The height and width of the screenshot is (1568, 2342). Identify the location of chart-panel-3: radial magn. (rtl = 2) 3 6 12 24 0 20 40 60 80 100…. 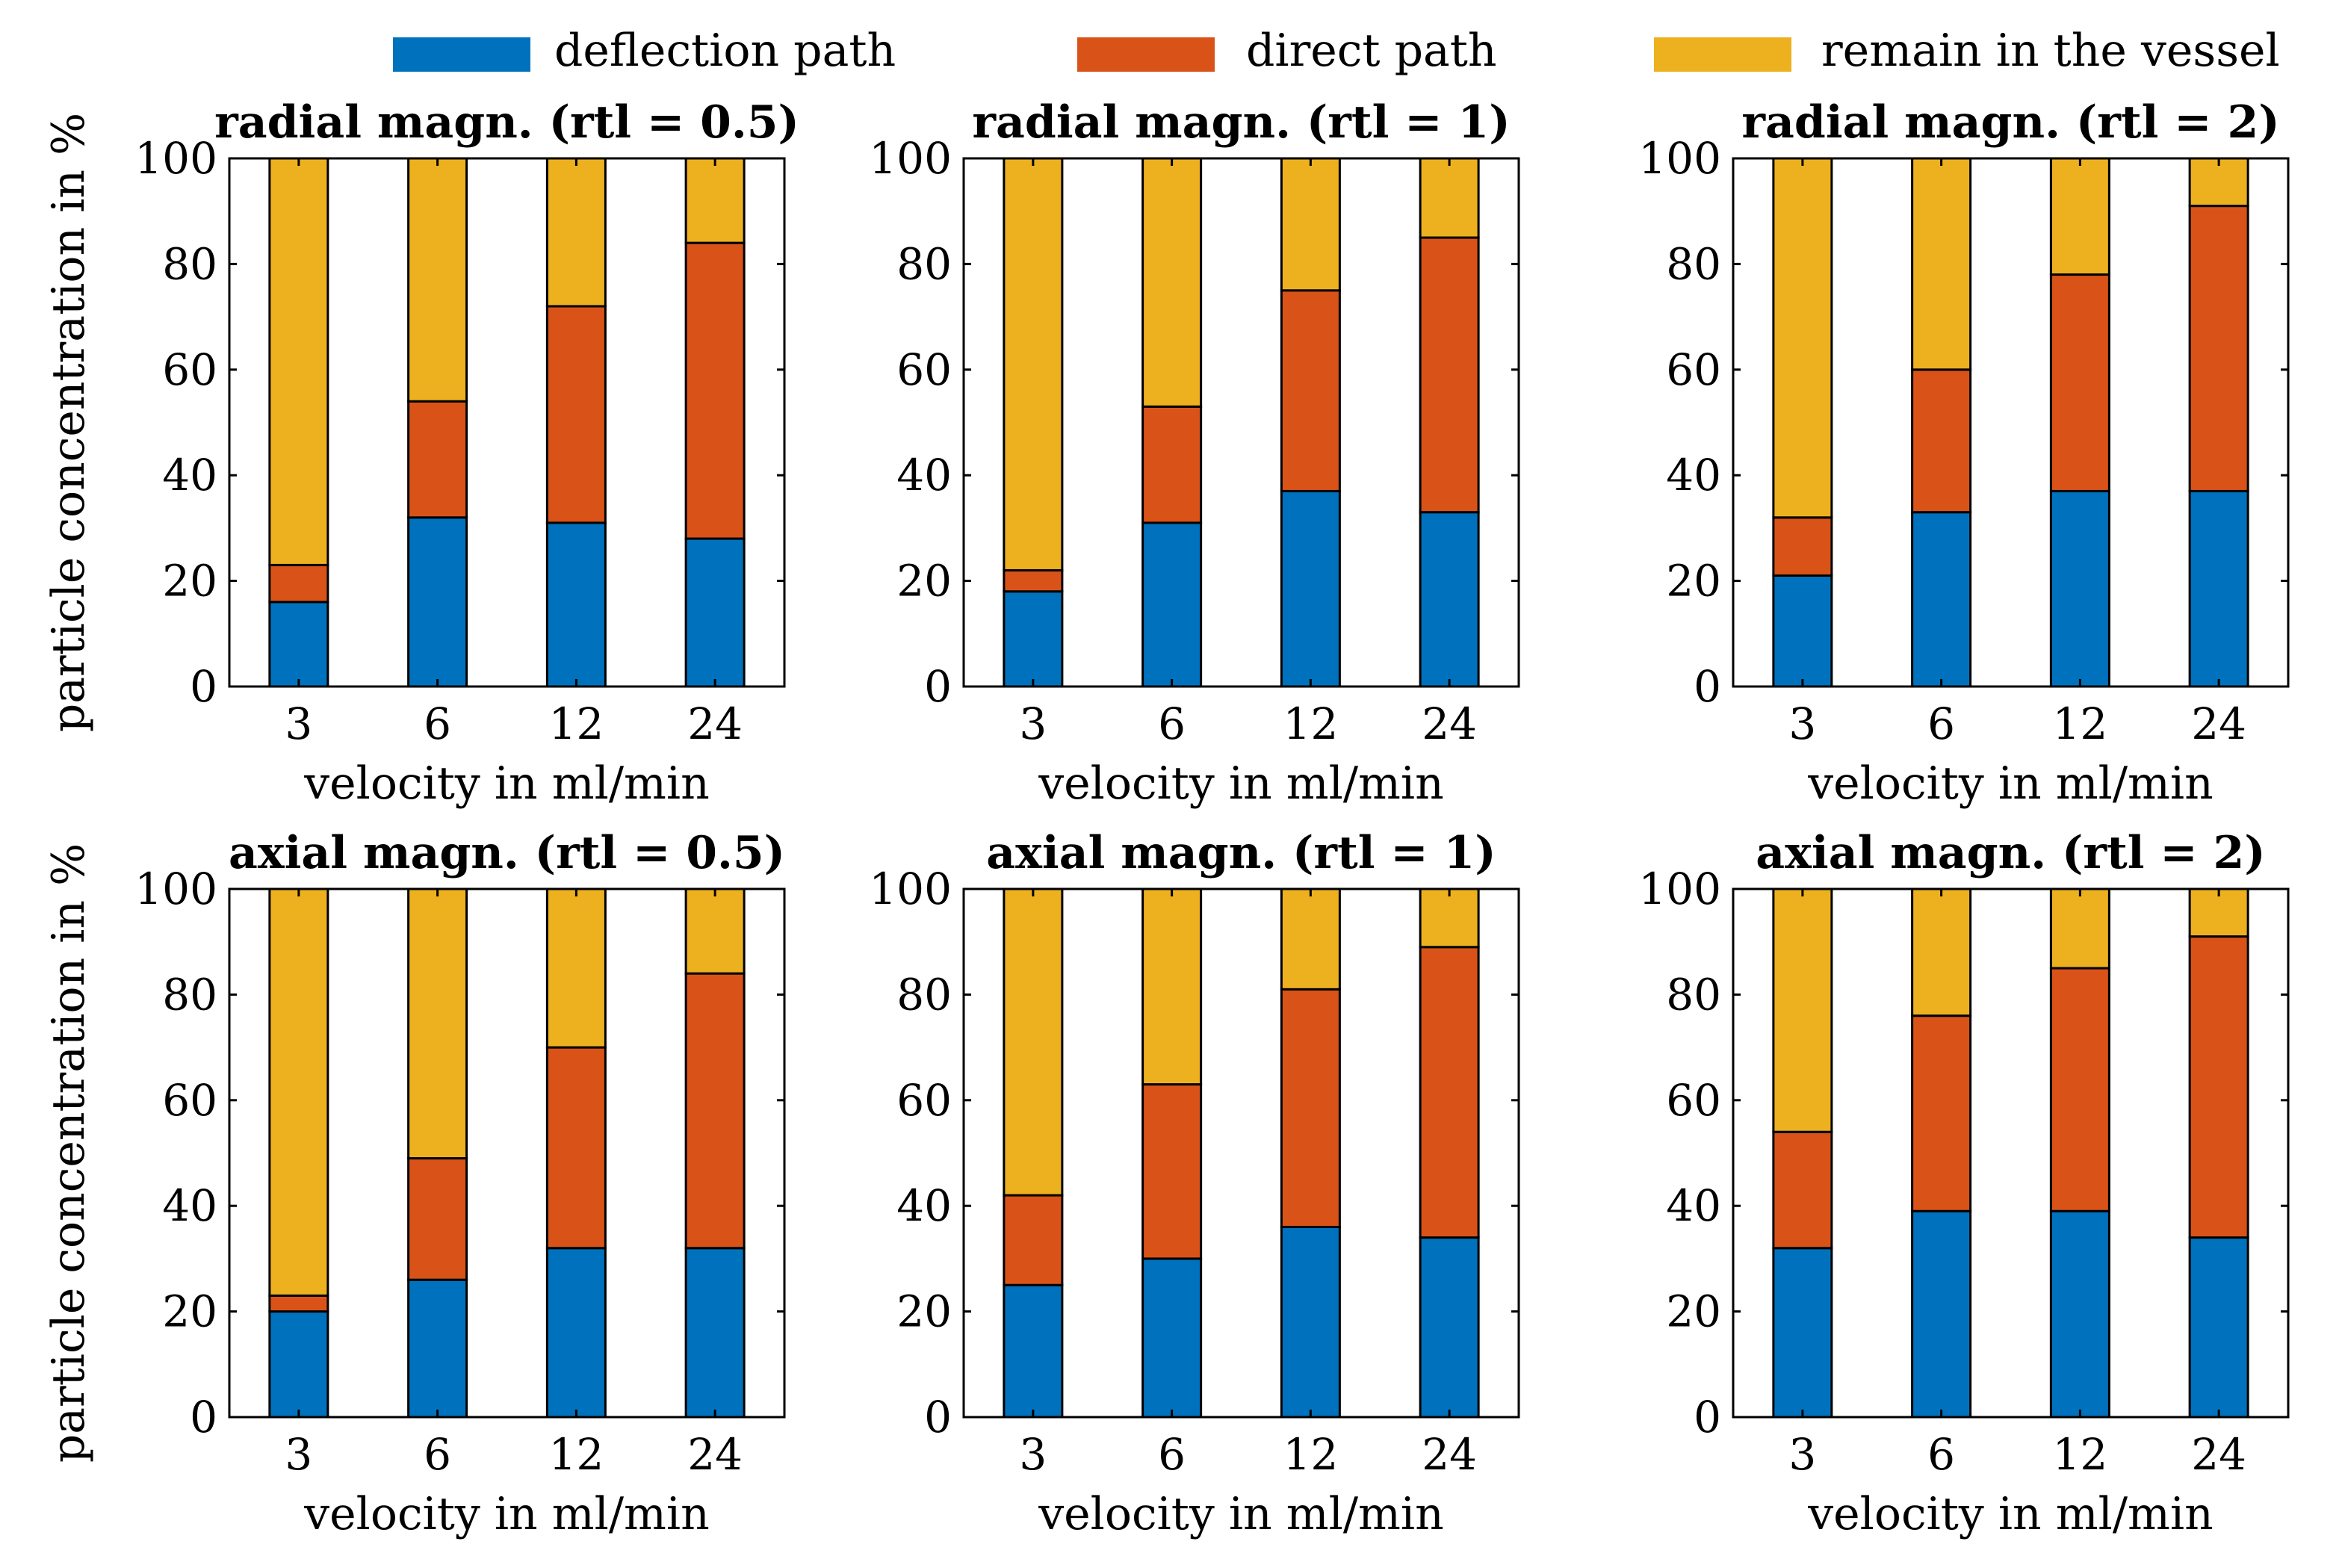
(1964, 453).